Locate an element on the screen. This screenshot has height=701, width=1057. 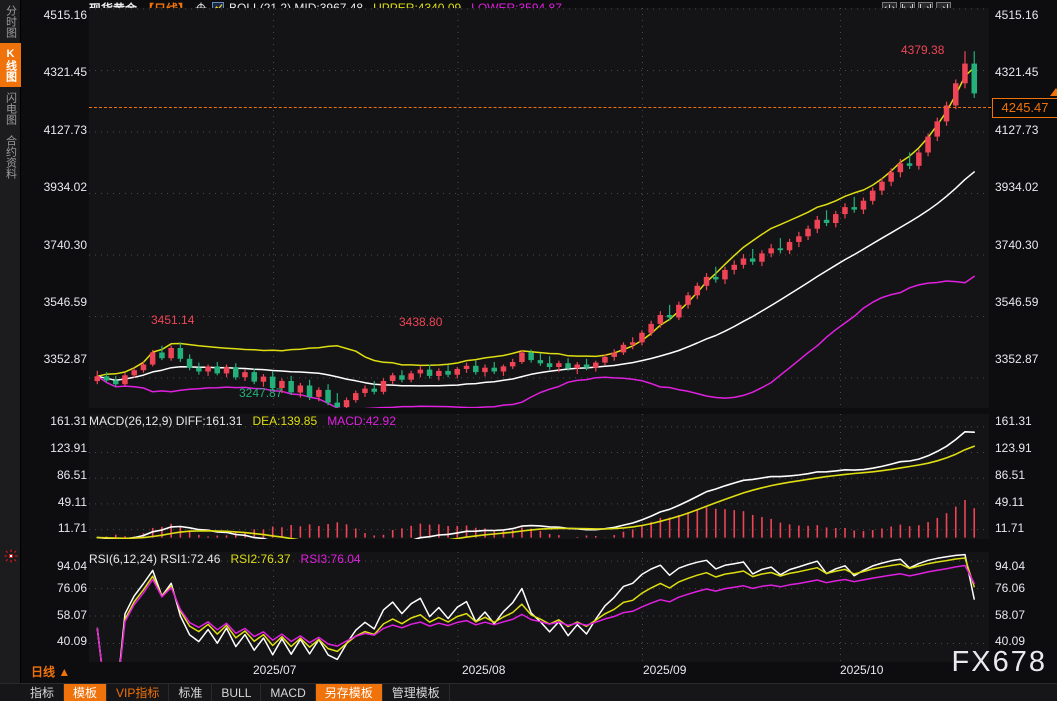
current-price-arrow-icon is located at coordinates (1053, 92).